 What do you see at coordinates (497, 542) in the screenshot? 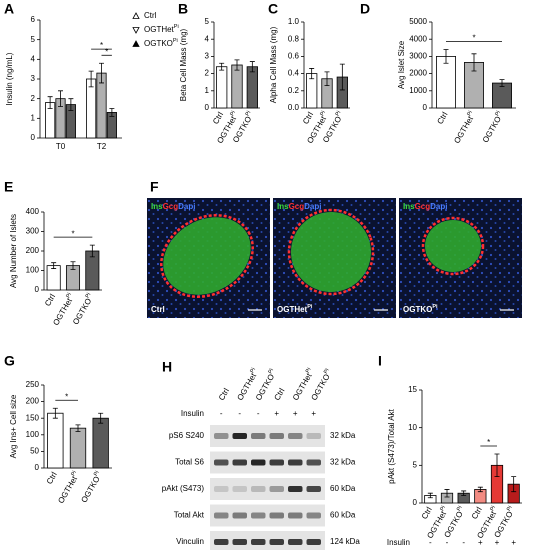
I see `row-value: +` at bounding box center [497, 542].